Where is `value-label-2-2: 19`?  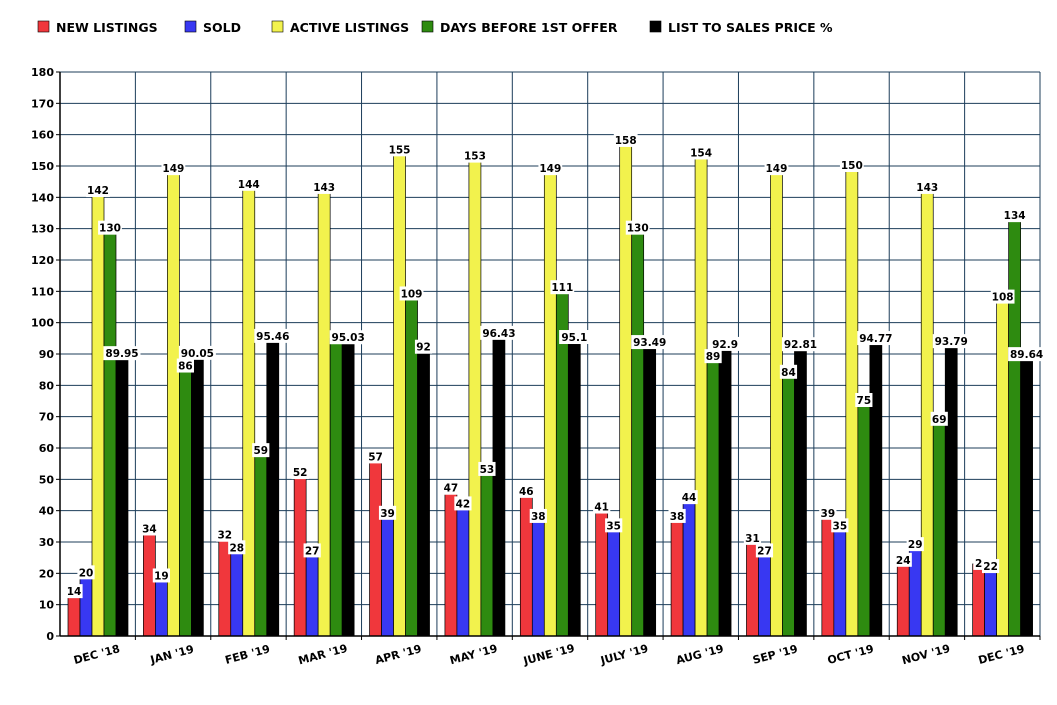
value-label-2-2: 19 is located at coordinates (161, 575).